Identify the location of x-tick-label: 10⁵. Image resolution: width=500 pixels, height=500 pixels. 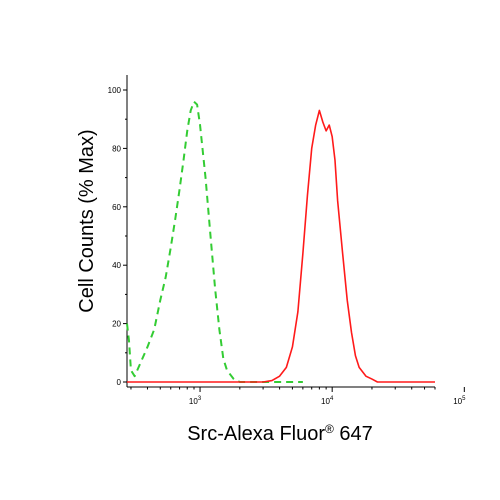
(459, 401).